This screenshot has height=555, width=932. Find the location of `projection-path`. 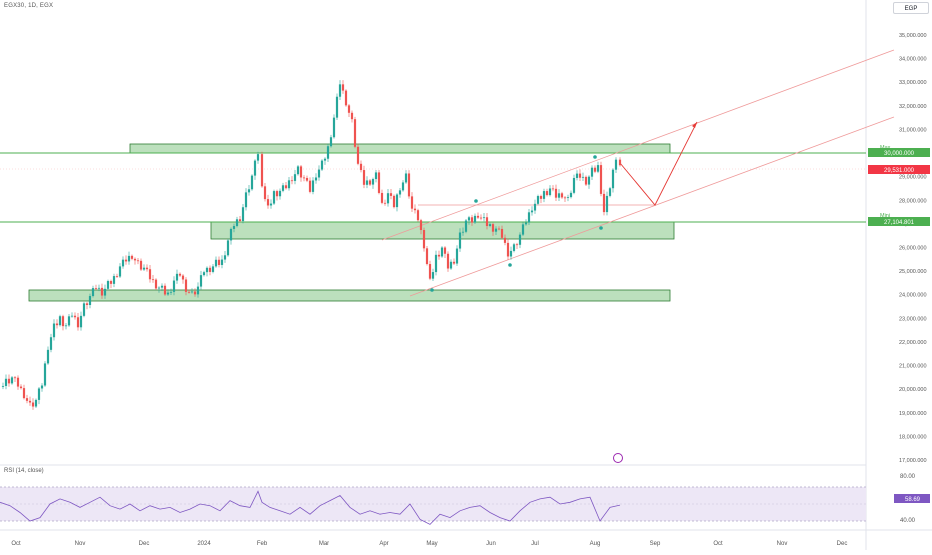

projection-path is located at coordinates (658, 163).